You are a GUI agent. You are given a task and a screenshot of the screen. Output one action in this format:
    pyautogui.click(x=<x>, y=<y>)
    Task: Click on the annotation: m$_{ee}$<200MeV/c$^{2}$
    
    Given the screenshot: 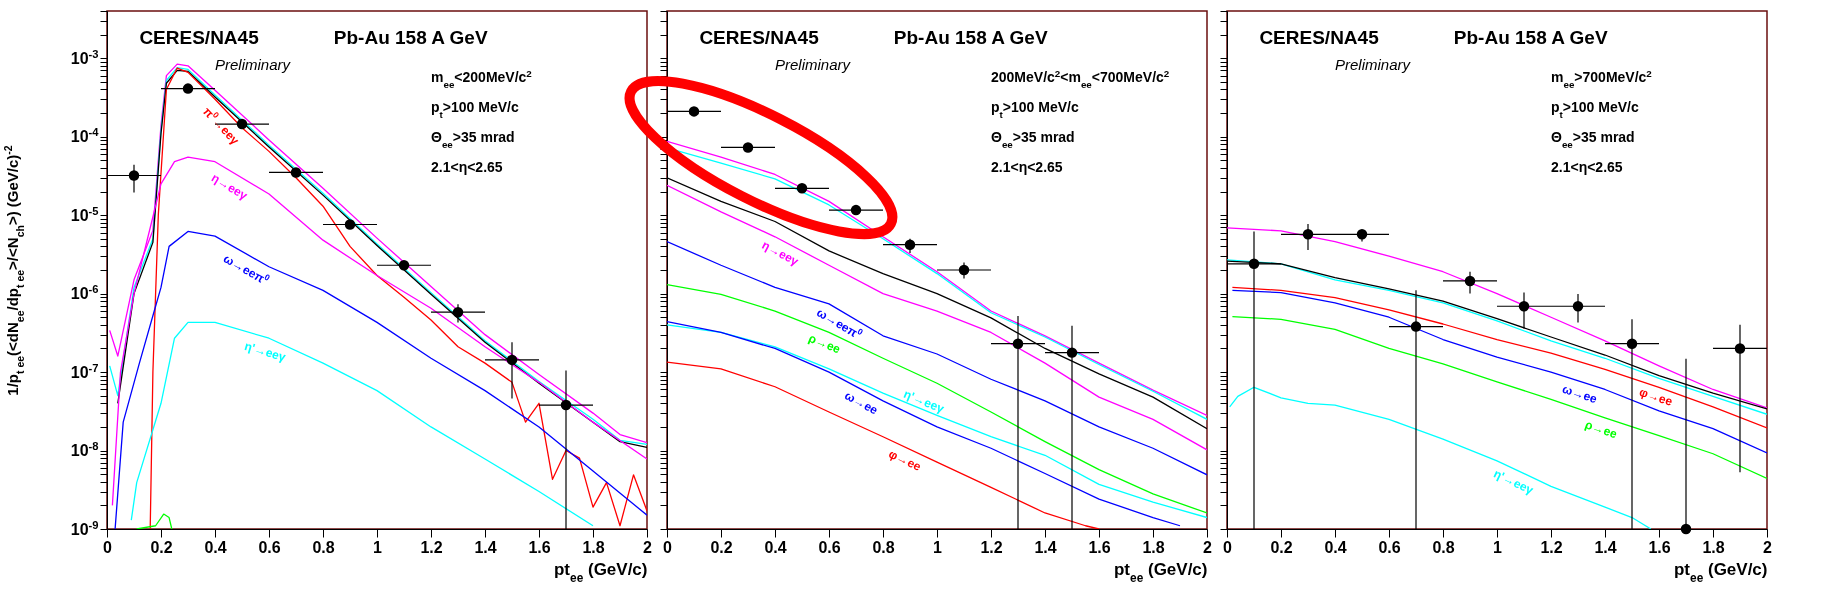 What is the action you would take?
    pyautogui.click(x=482, y=78)
    